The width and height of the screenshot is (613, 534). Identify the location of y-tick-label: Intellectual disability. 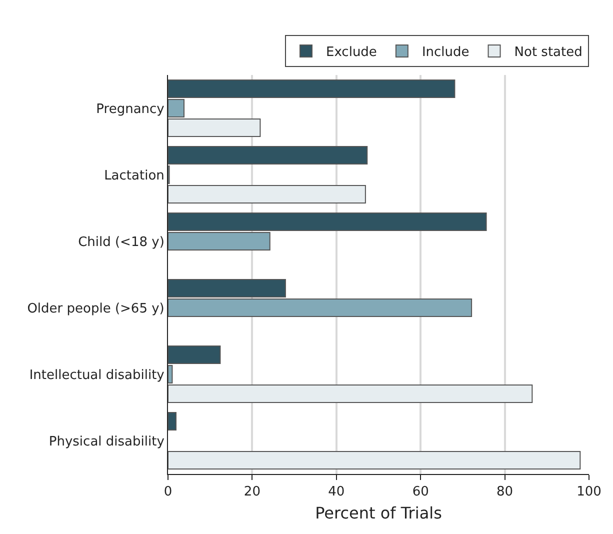
(97, 375).